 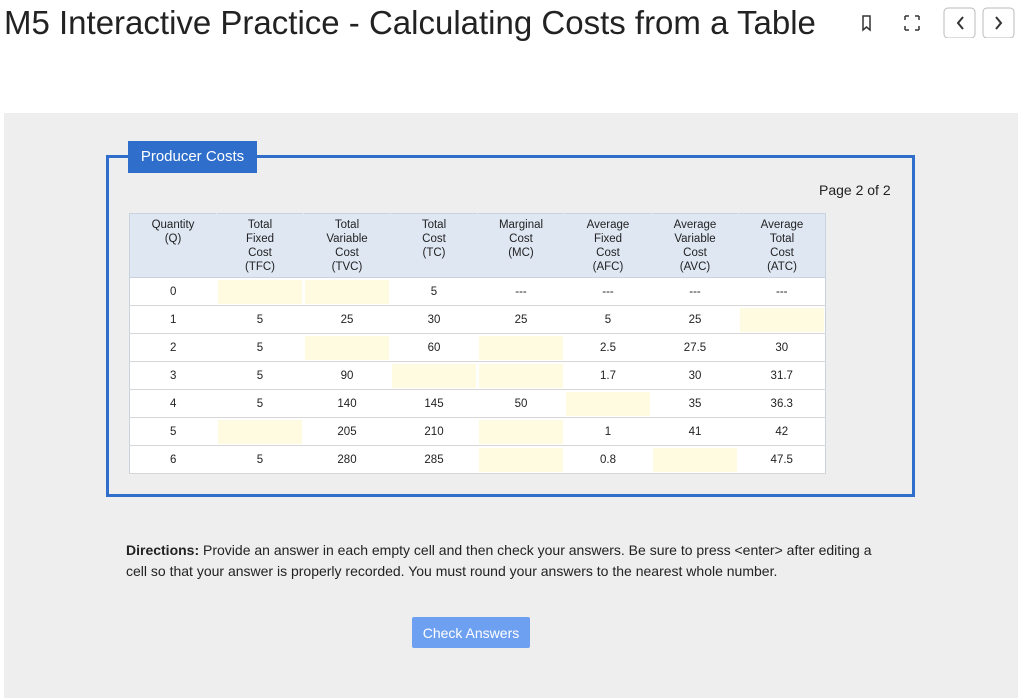 I want to click on table-cell: 205, so click(x=347, y=431).